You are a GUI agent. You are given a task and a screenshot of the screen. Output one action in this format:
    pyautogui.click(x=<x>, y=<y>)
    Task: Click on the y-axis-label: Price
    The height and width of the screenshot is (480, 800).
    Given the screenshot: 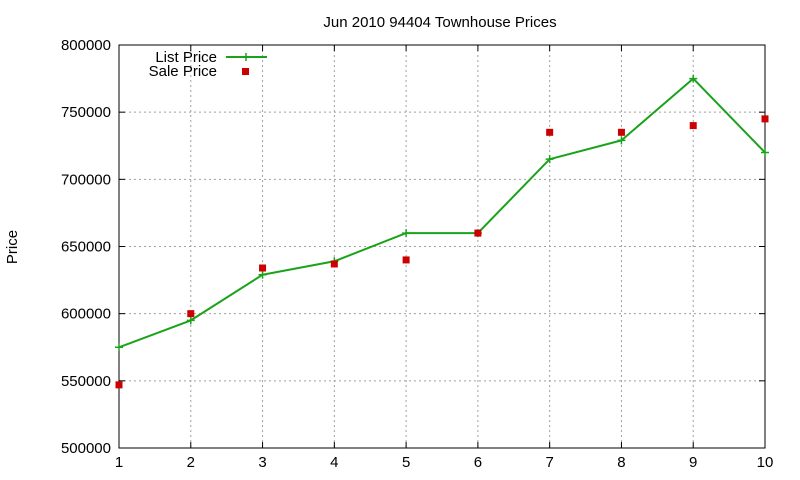 What is the action you would take?
    pyautogui.click(x=12, y=247)
    